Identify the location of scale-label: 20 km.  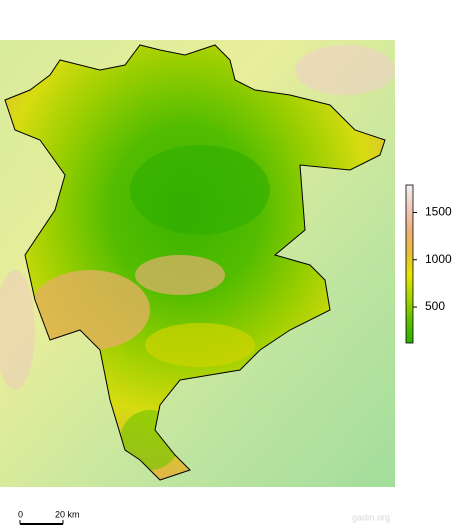
(67, 514).